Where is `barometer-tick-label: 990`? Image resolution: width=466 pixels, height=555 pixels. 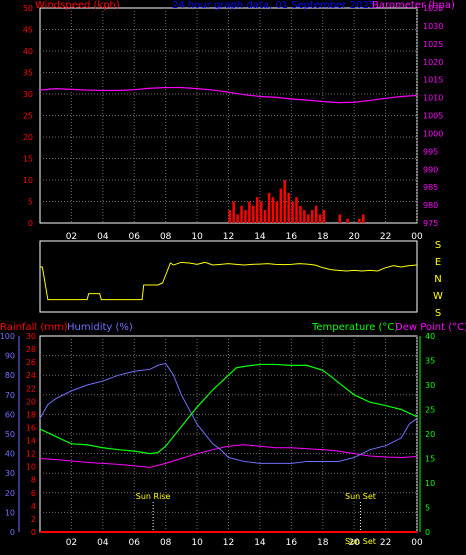
barometer-tick-label: 990 is located at coordinates (430, 169).